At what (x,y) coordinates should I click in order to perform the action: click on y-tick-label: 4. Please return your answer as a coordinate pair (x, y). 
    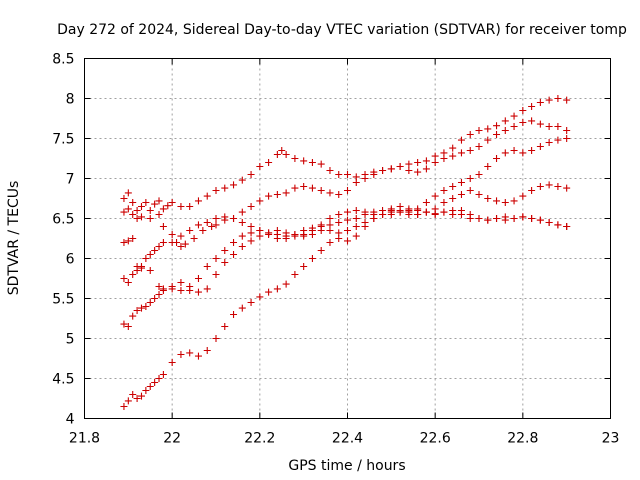
    Looking at the image, I should click on (70, 420).